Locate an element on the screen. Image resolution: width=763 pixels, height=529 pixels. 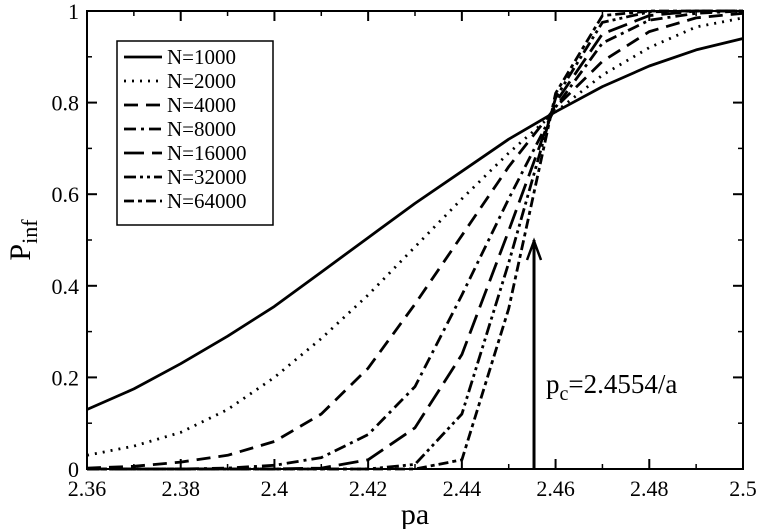
legend-label: N=32000 is located at coordinates (207, 177).